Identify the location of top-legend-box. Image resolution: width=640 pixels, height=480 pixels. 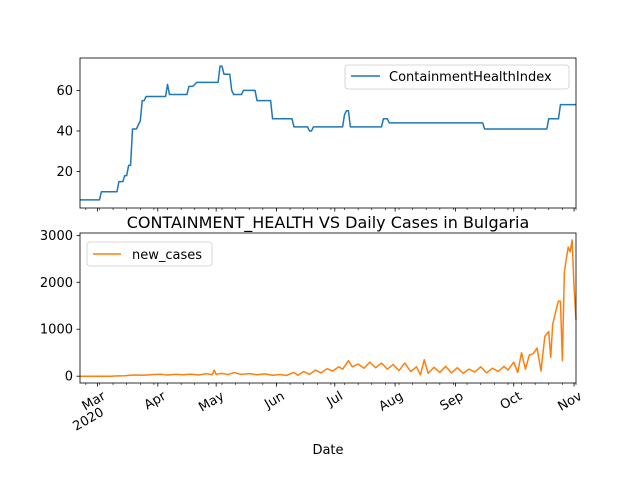
(457, 77).